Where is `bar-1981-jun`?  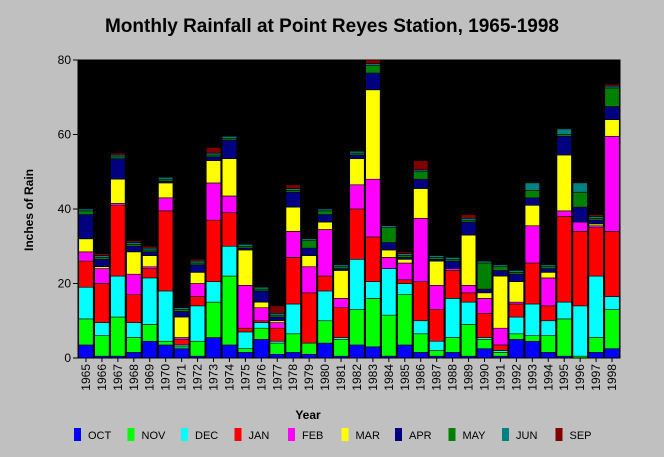 bar-1981-jun is located at coordinates (341, 266).